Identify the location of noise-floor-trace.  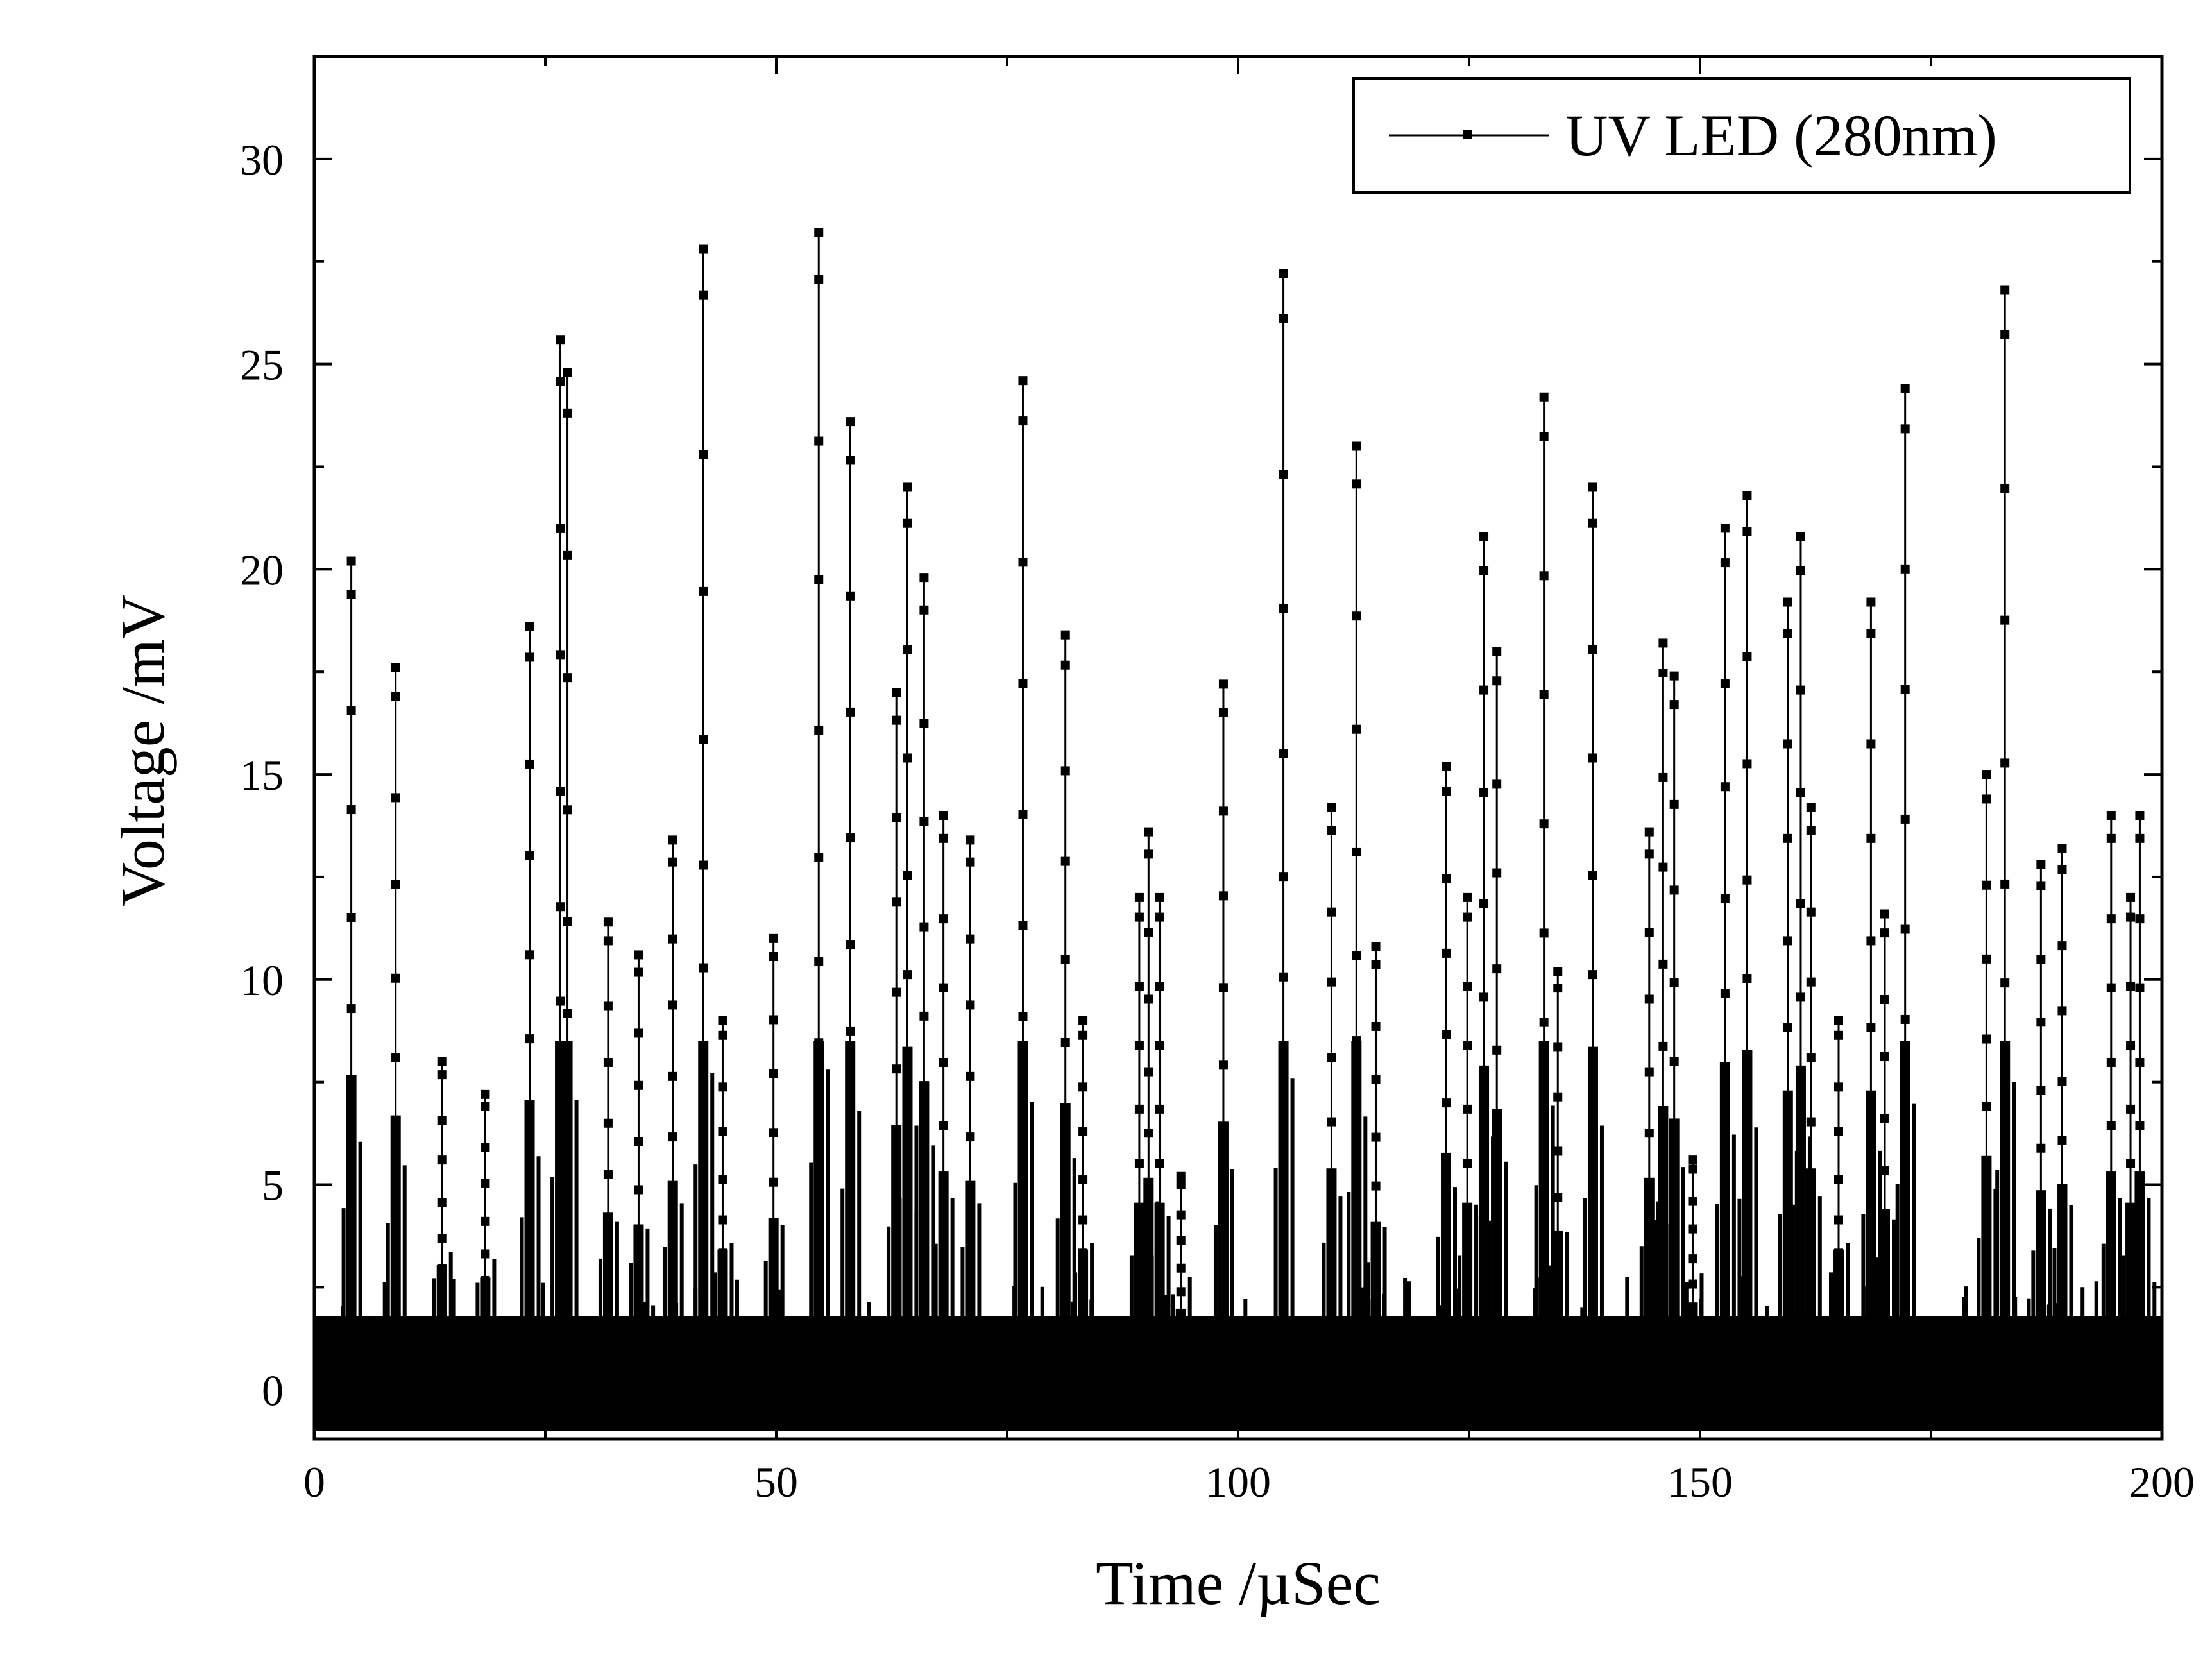
(1237, 1373).